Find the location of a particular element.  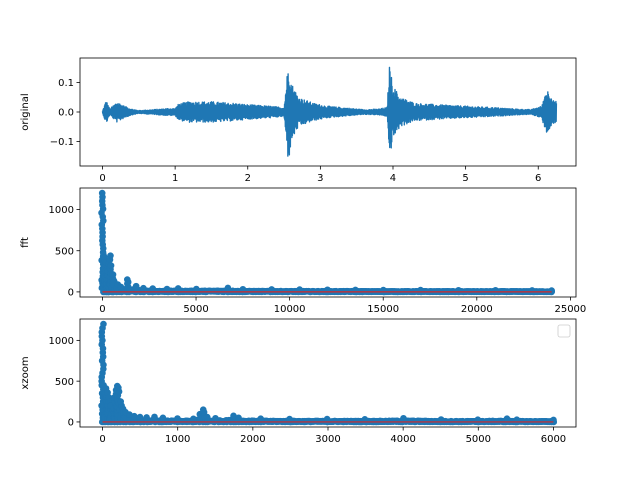

xzoom-x-tick-label: 5000 is located at coordinates (478, 439).